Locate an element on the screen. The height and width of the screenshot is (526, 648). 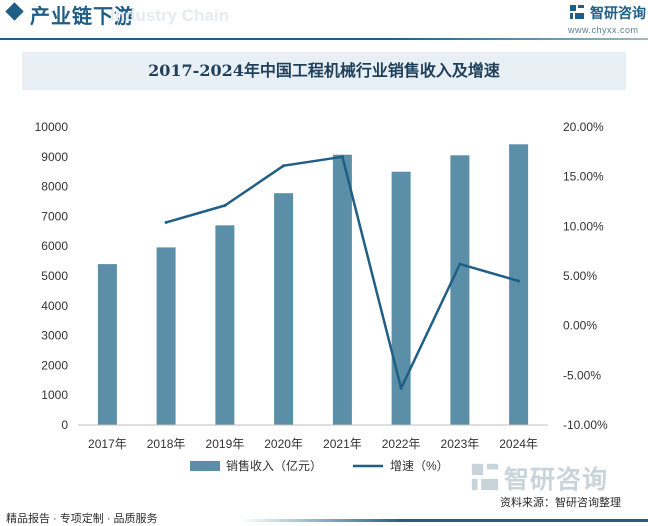
data-source: 资料来源：智研咨询整理 is located at coordinates (560, 503).